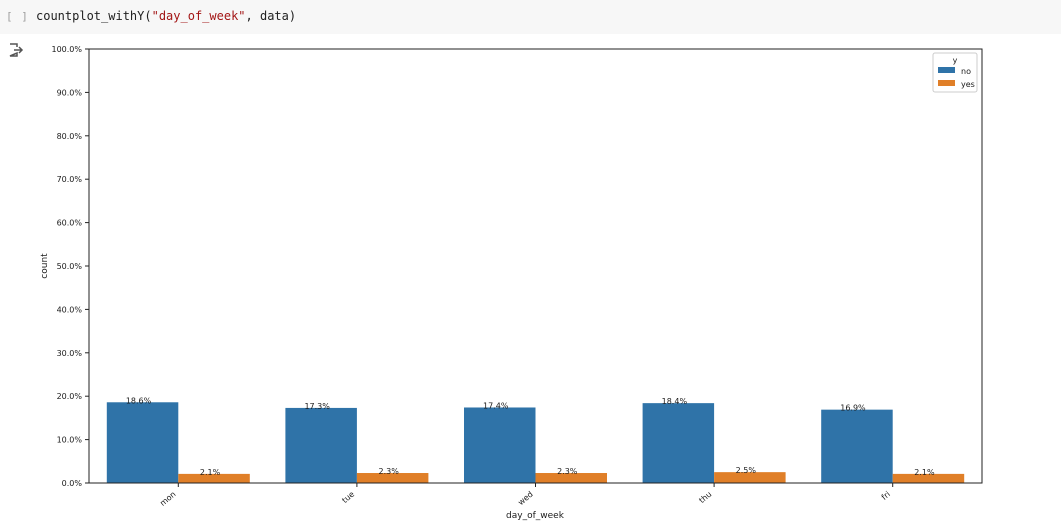 This screenshot has width=1061, height=526. I want to click on bar-yes-fri, so click(928, 478).